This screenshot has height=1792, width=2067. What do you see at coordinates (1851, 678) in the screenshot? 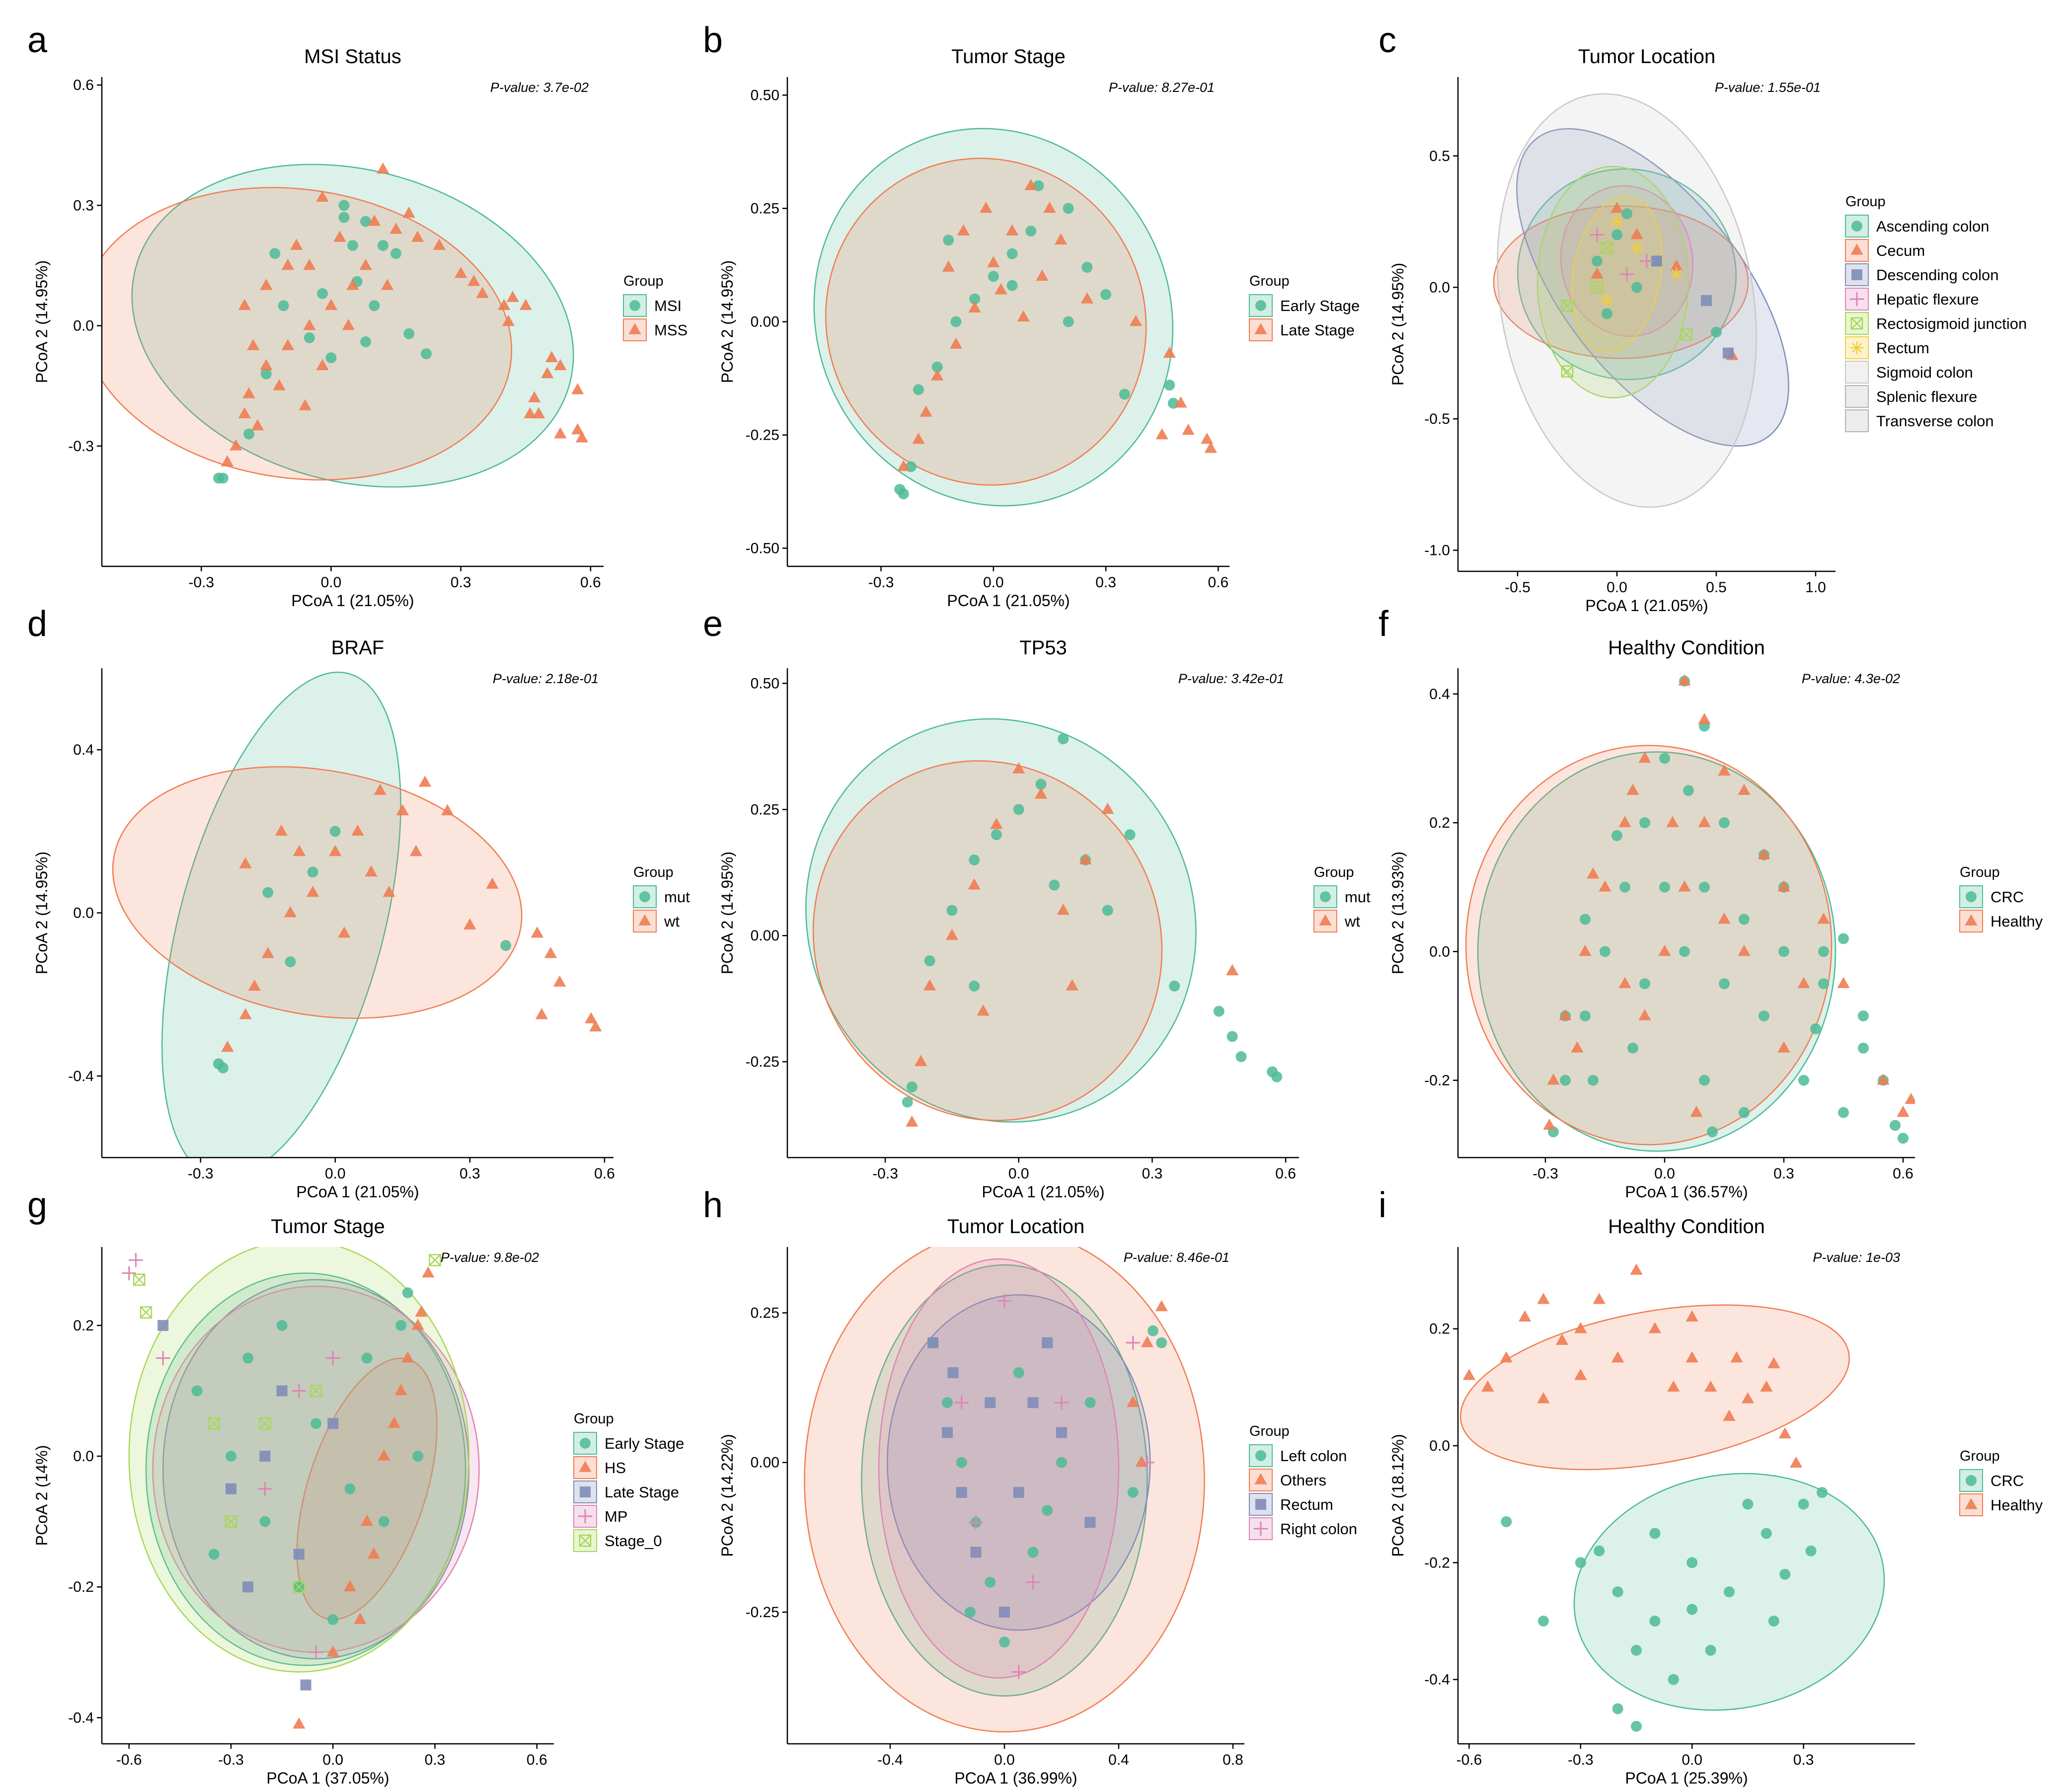
I see `p-value: P-value: 4.3e-02` at bounding box center [1851, 678].